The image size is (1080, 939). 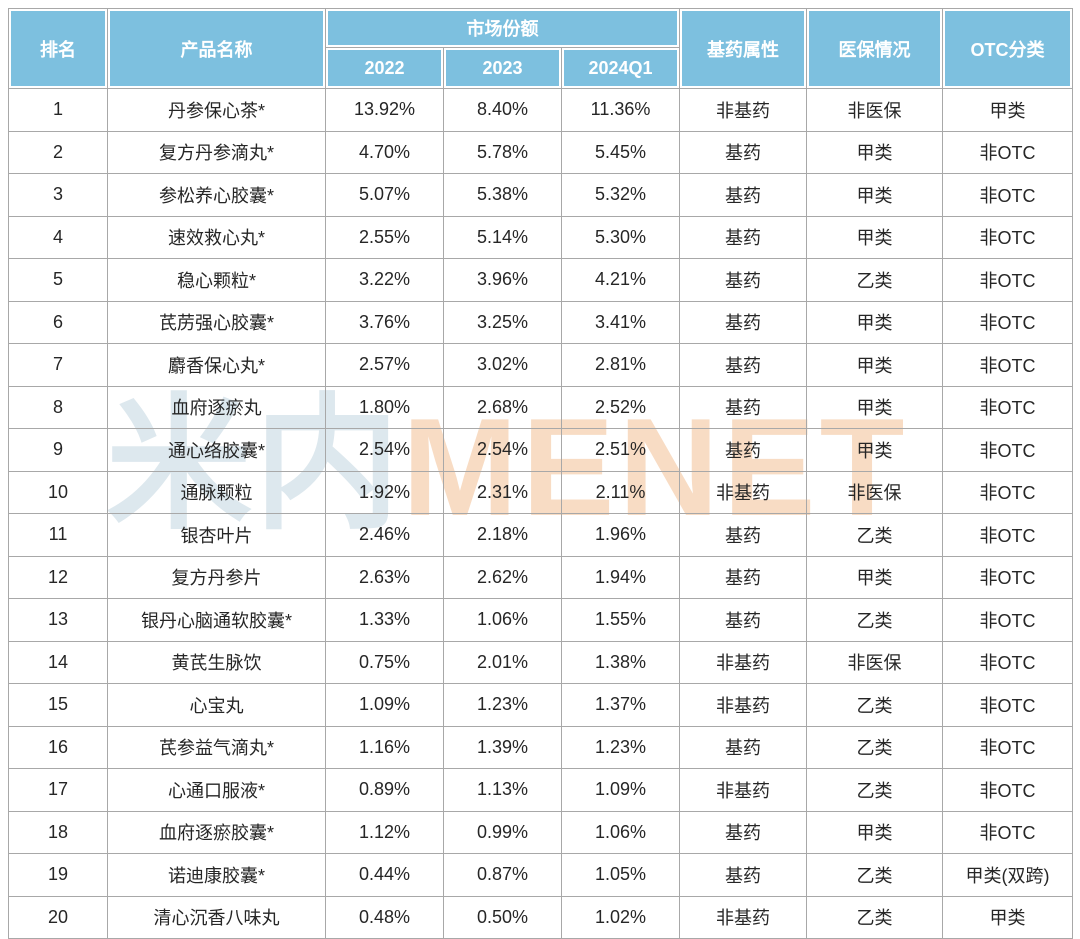 What do you see at coordinates (620, 407) in the screenshot?
I see `share-2024q1-cell: 2.52%` at bounding box center [620, 407].